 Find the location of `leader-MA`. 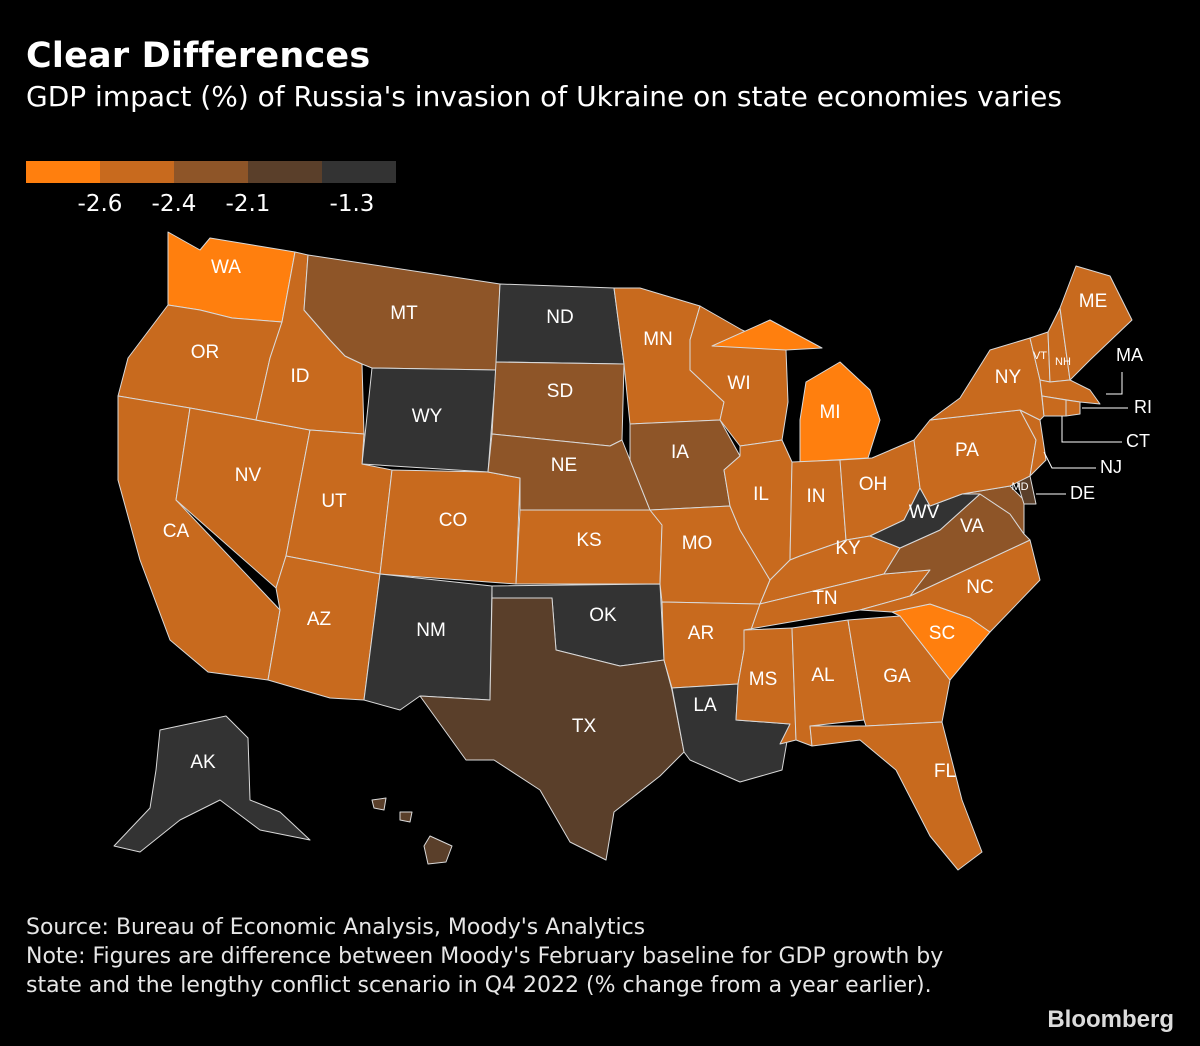

leader-MA is located at coordinates (1114, 383).